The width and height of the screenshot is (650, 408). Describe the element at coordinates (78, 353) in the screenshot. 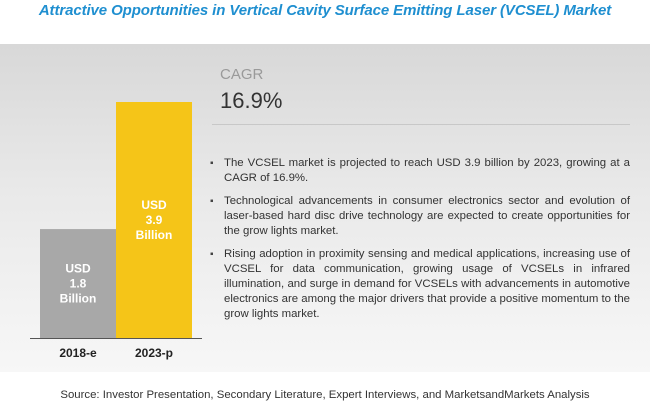

I see `category-label: 2018-e` at that location.